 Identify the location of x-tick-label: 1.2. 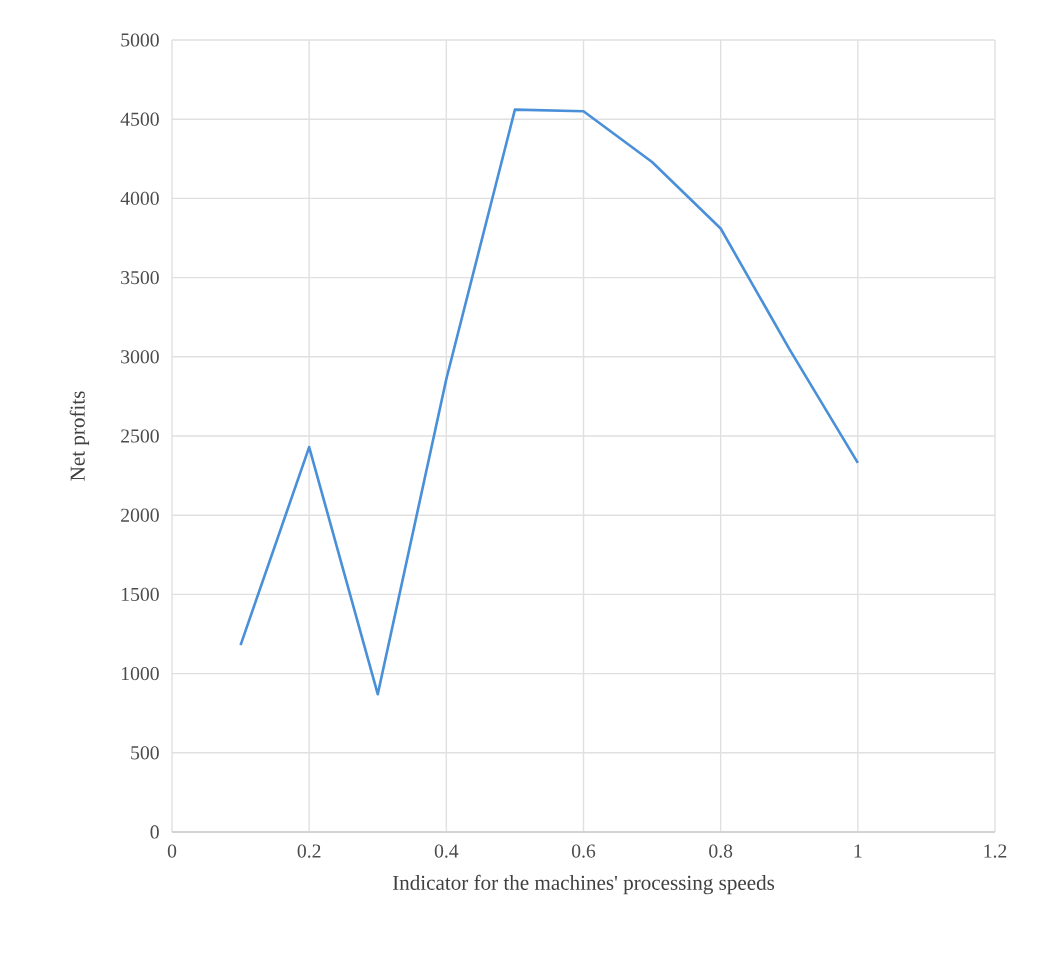
(995, 851).